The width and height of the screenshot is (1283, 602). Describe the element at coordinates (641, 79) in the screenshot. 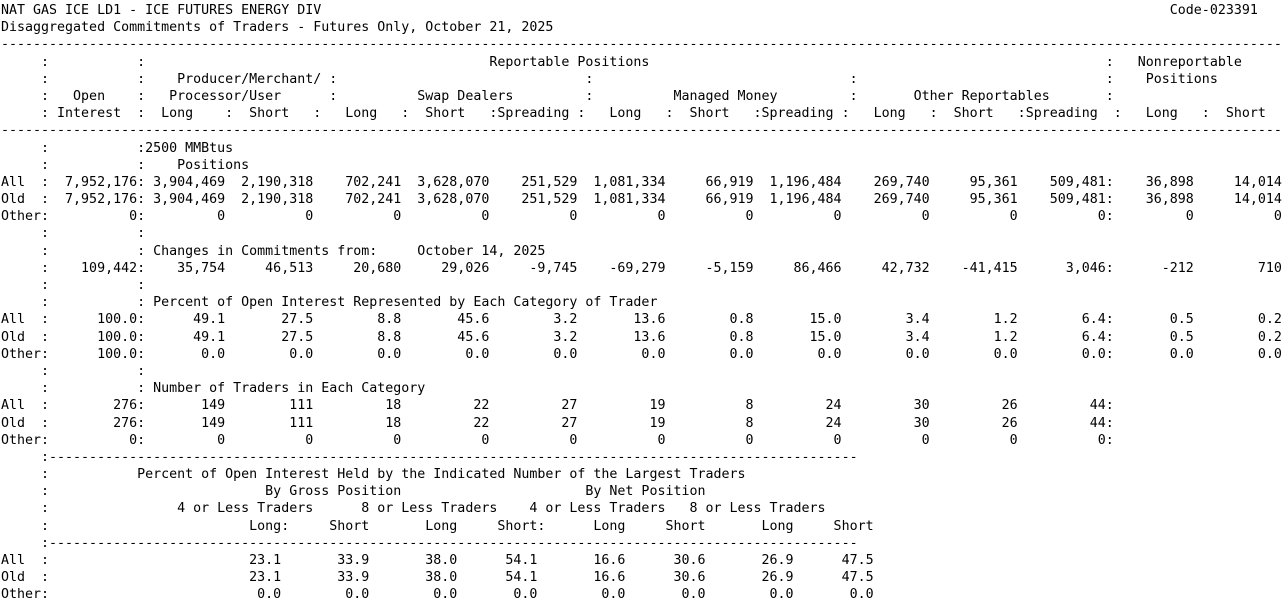

I see `report-line: : : Producer/Merchant/ : : : : Positions` at that location.